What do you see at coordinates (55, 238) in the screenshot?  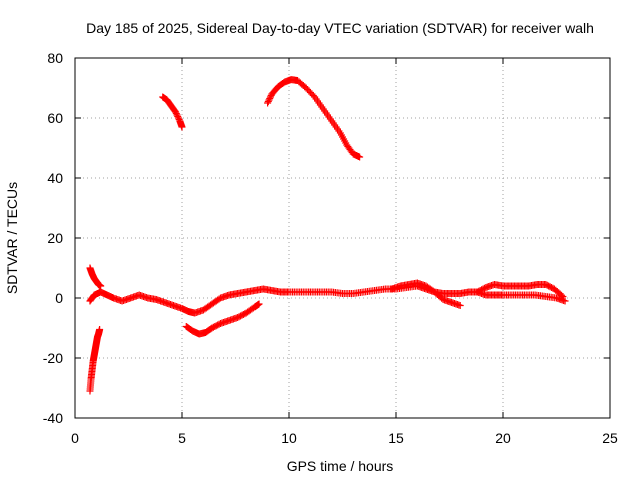 I see `y-tick-label: 20` at bounding box center [55, 238].